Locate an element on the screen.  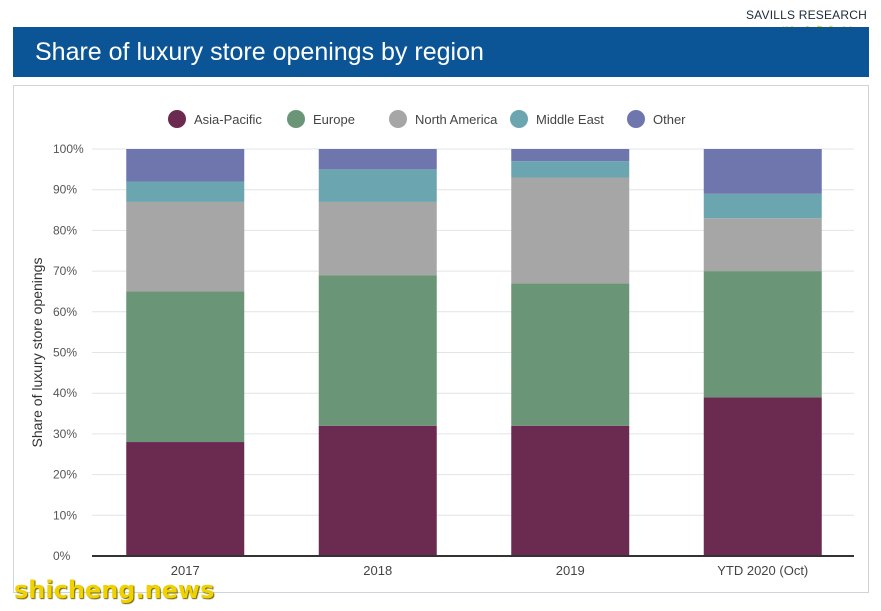
watermark-en: shicheng.news is located at coordinates (114, 590).